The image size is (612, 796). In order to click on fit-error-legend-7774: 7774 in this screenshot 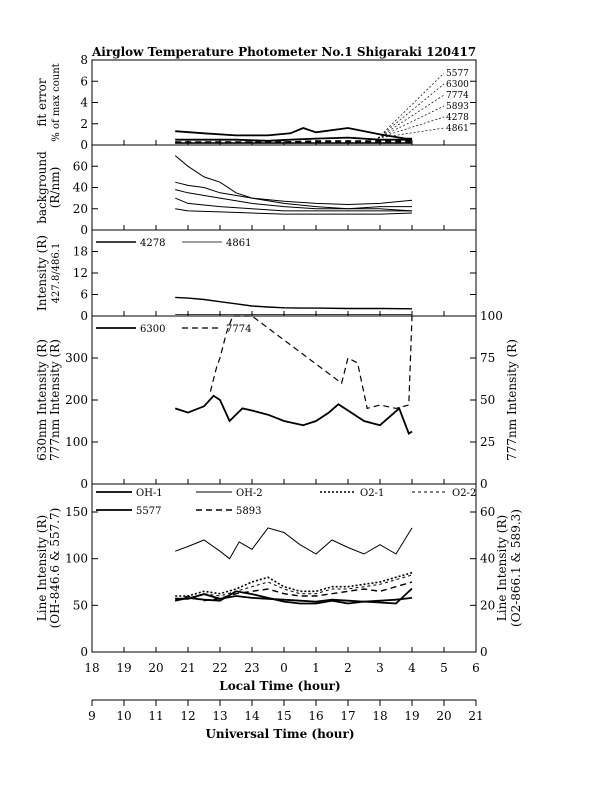, I will do `click(457, 96)`.